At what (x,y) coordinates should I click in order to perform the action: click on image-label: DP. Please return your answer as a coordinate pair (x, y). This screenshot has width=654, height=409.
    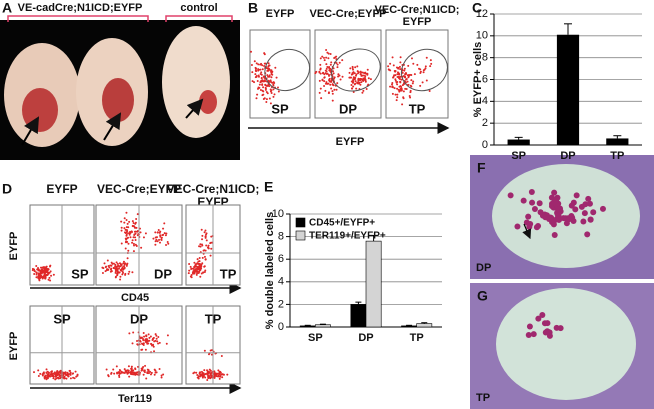
    Looking at the image, I should click on (483, 268).